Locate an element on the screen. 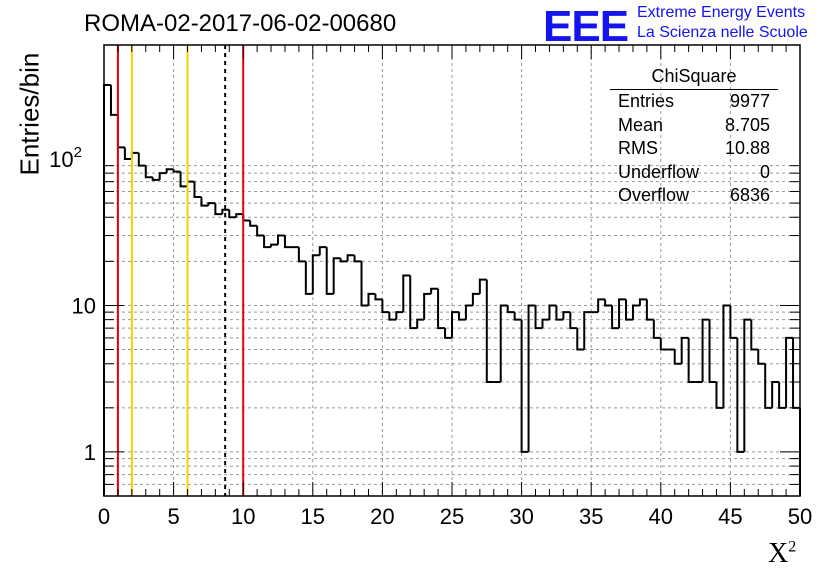 The image size is (836, 572). stats-label: Overflow is located at coordinates (654, 195).